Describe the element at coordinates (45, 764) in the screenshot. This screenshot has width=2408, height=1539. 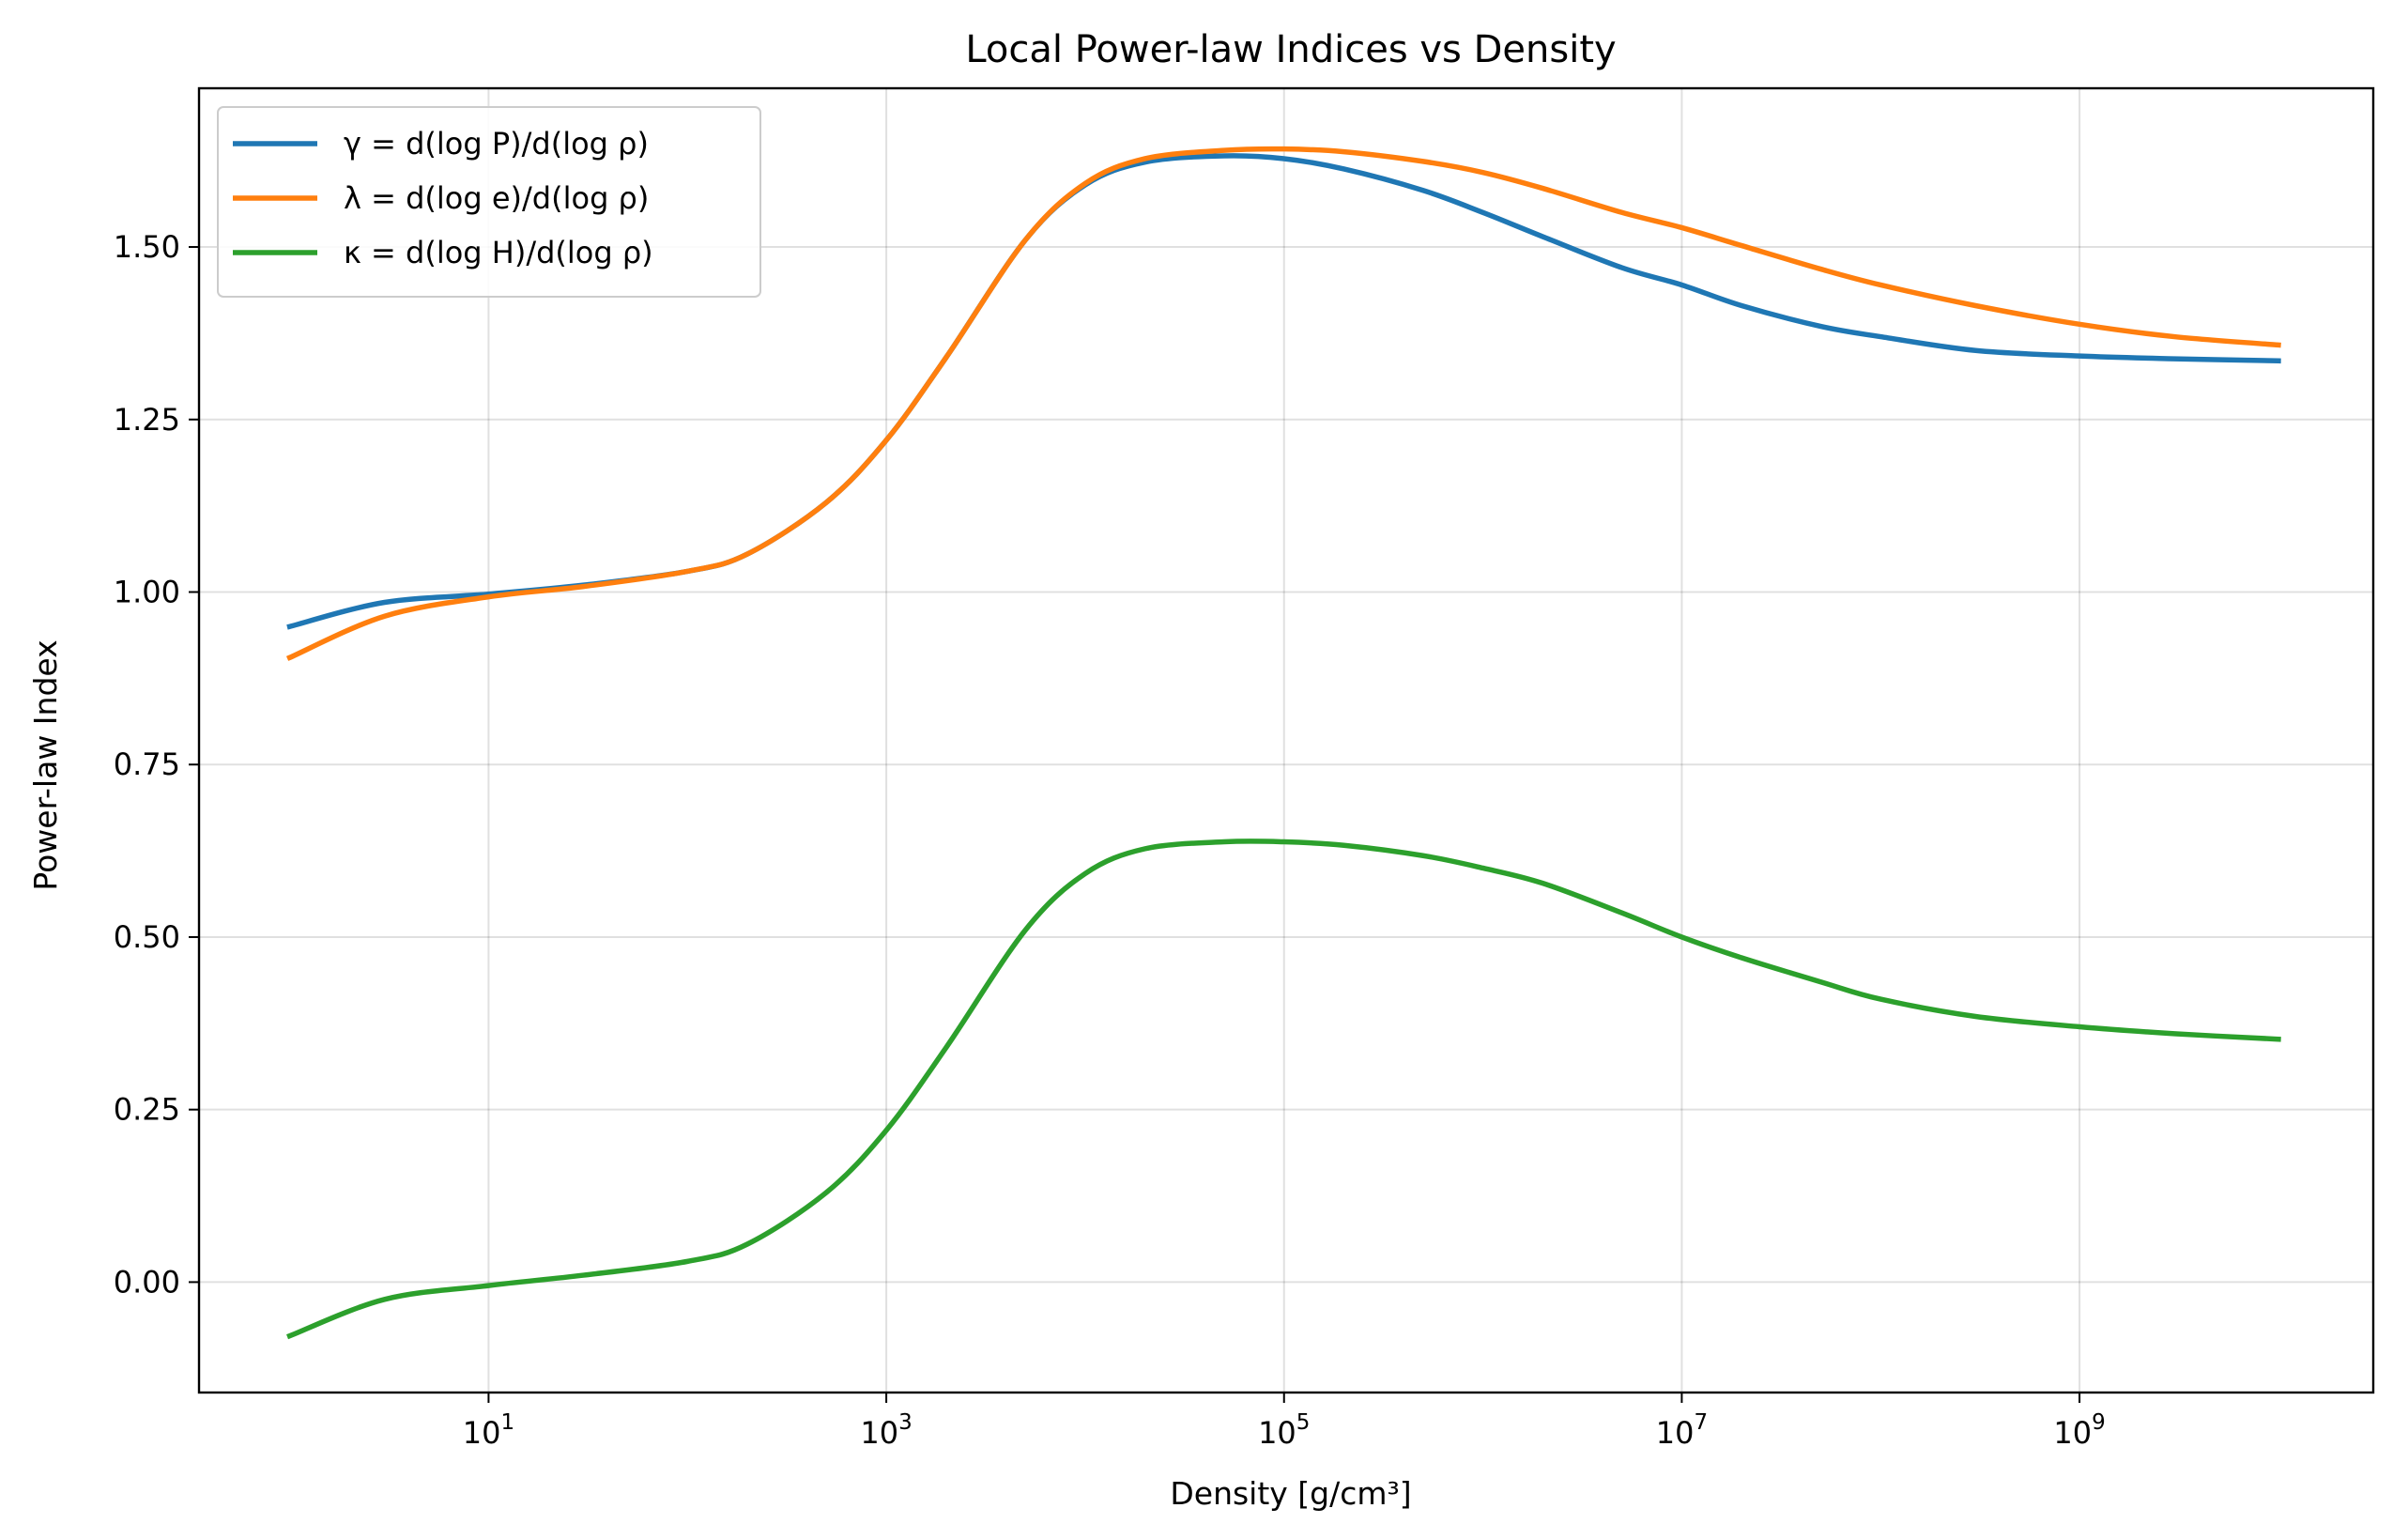
I see `y-axis-title: Power-law Index` at that location.